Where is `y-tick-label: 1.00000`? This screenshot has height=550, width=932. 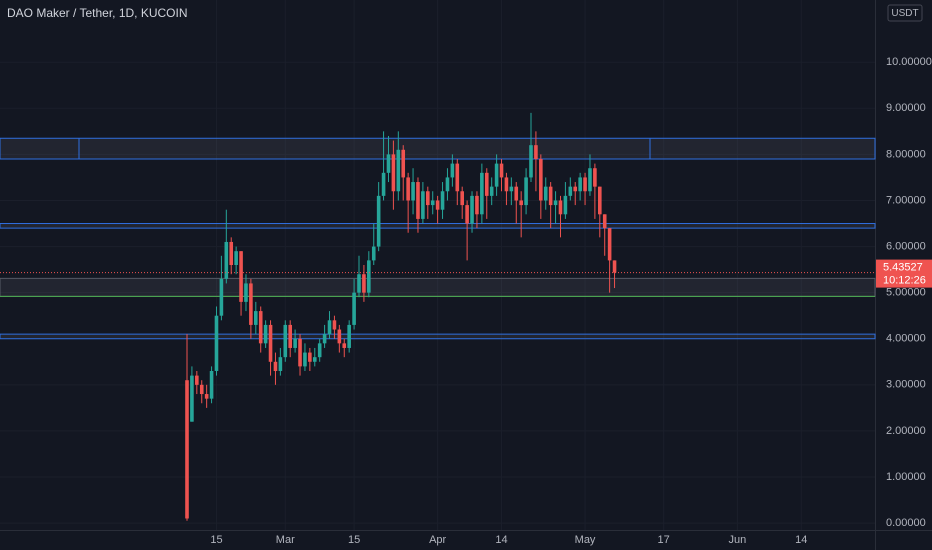 y-tick-label: 1.00000 is located at coordinates (906, 477).